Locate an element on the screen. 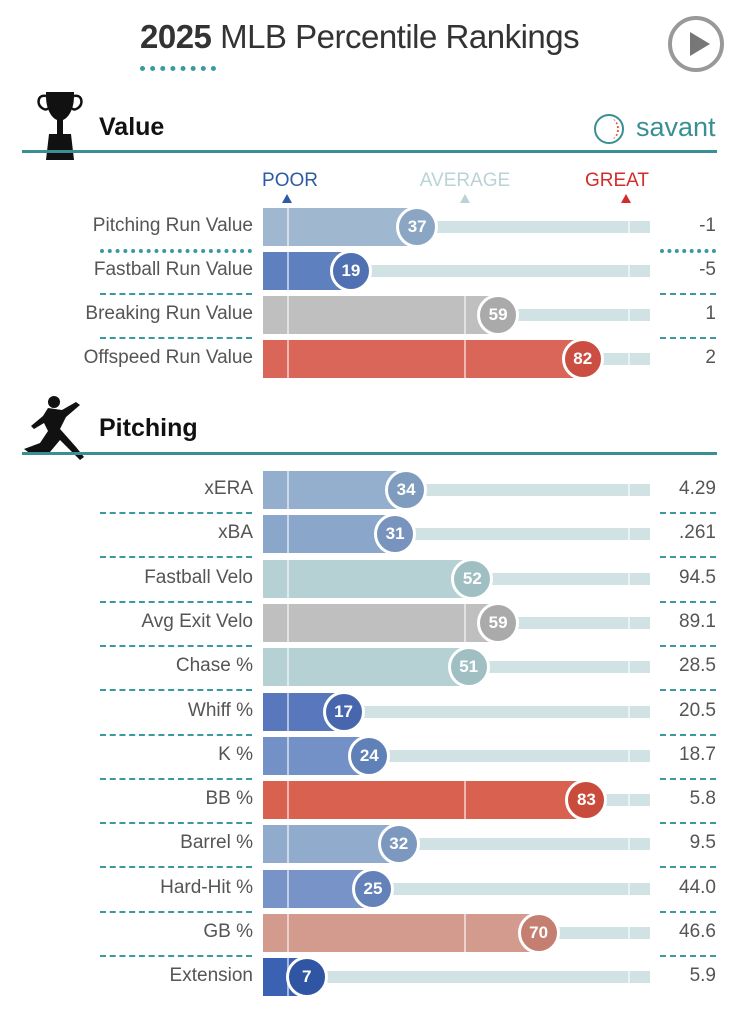 The height and width of the screenshot is (1024, 741). metric-label: Avg Exit Velo is located at coordinates (197, 621).